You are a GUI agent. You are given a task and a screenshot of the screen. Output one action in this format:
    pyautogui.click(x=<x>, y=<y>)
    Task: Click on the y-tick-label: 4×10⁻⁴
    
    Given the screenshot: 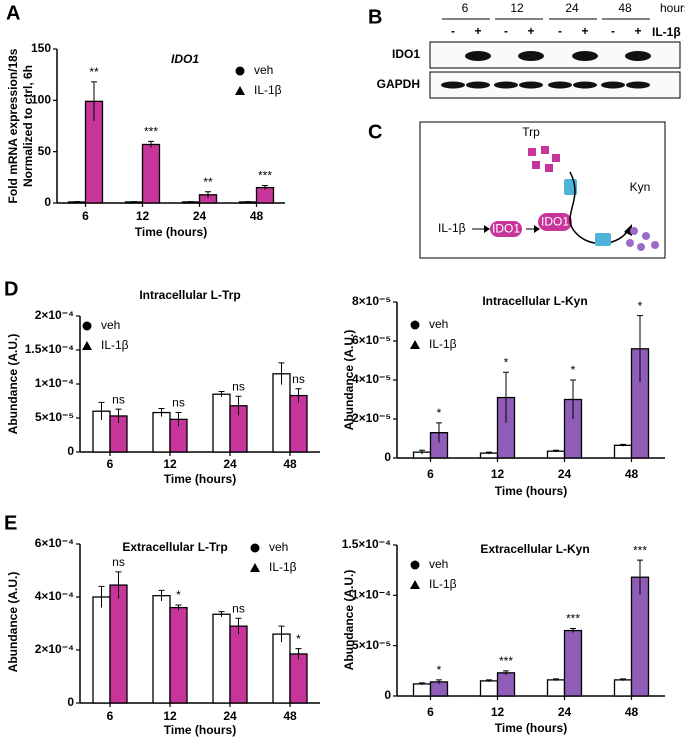 What is the action you would take?
    pyautogui.click(x=54, y=596)
    